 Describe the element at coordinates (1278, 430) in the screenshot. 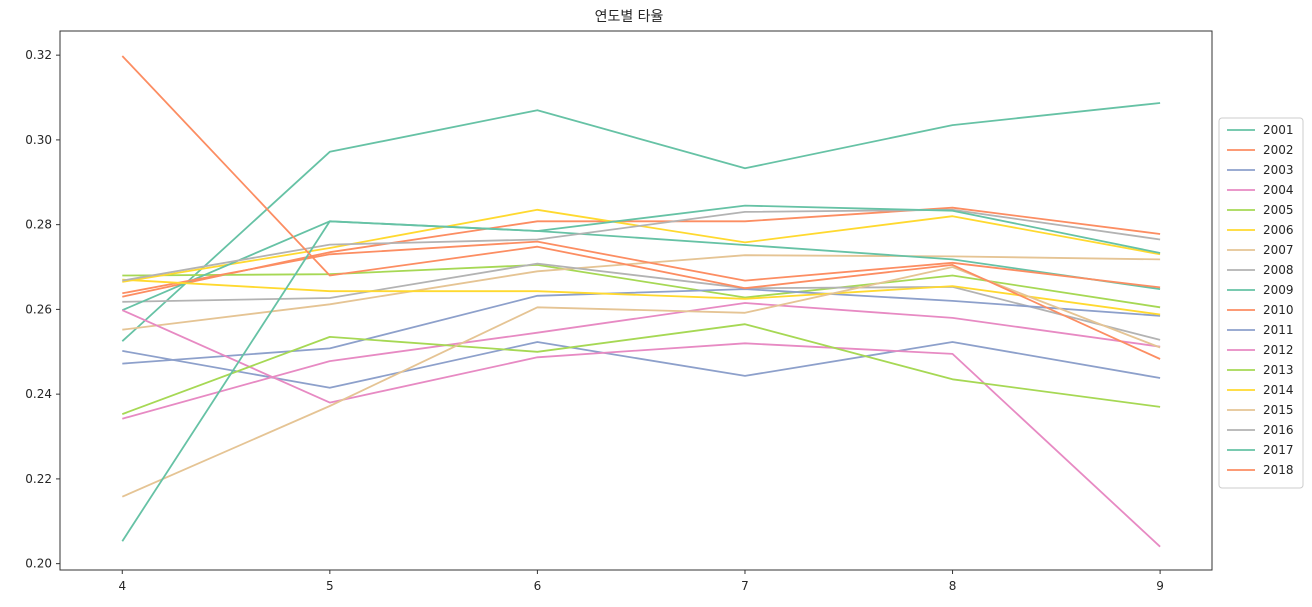

I see `legend-label-2016: 2016` at that location.